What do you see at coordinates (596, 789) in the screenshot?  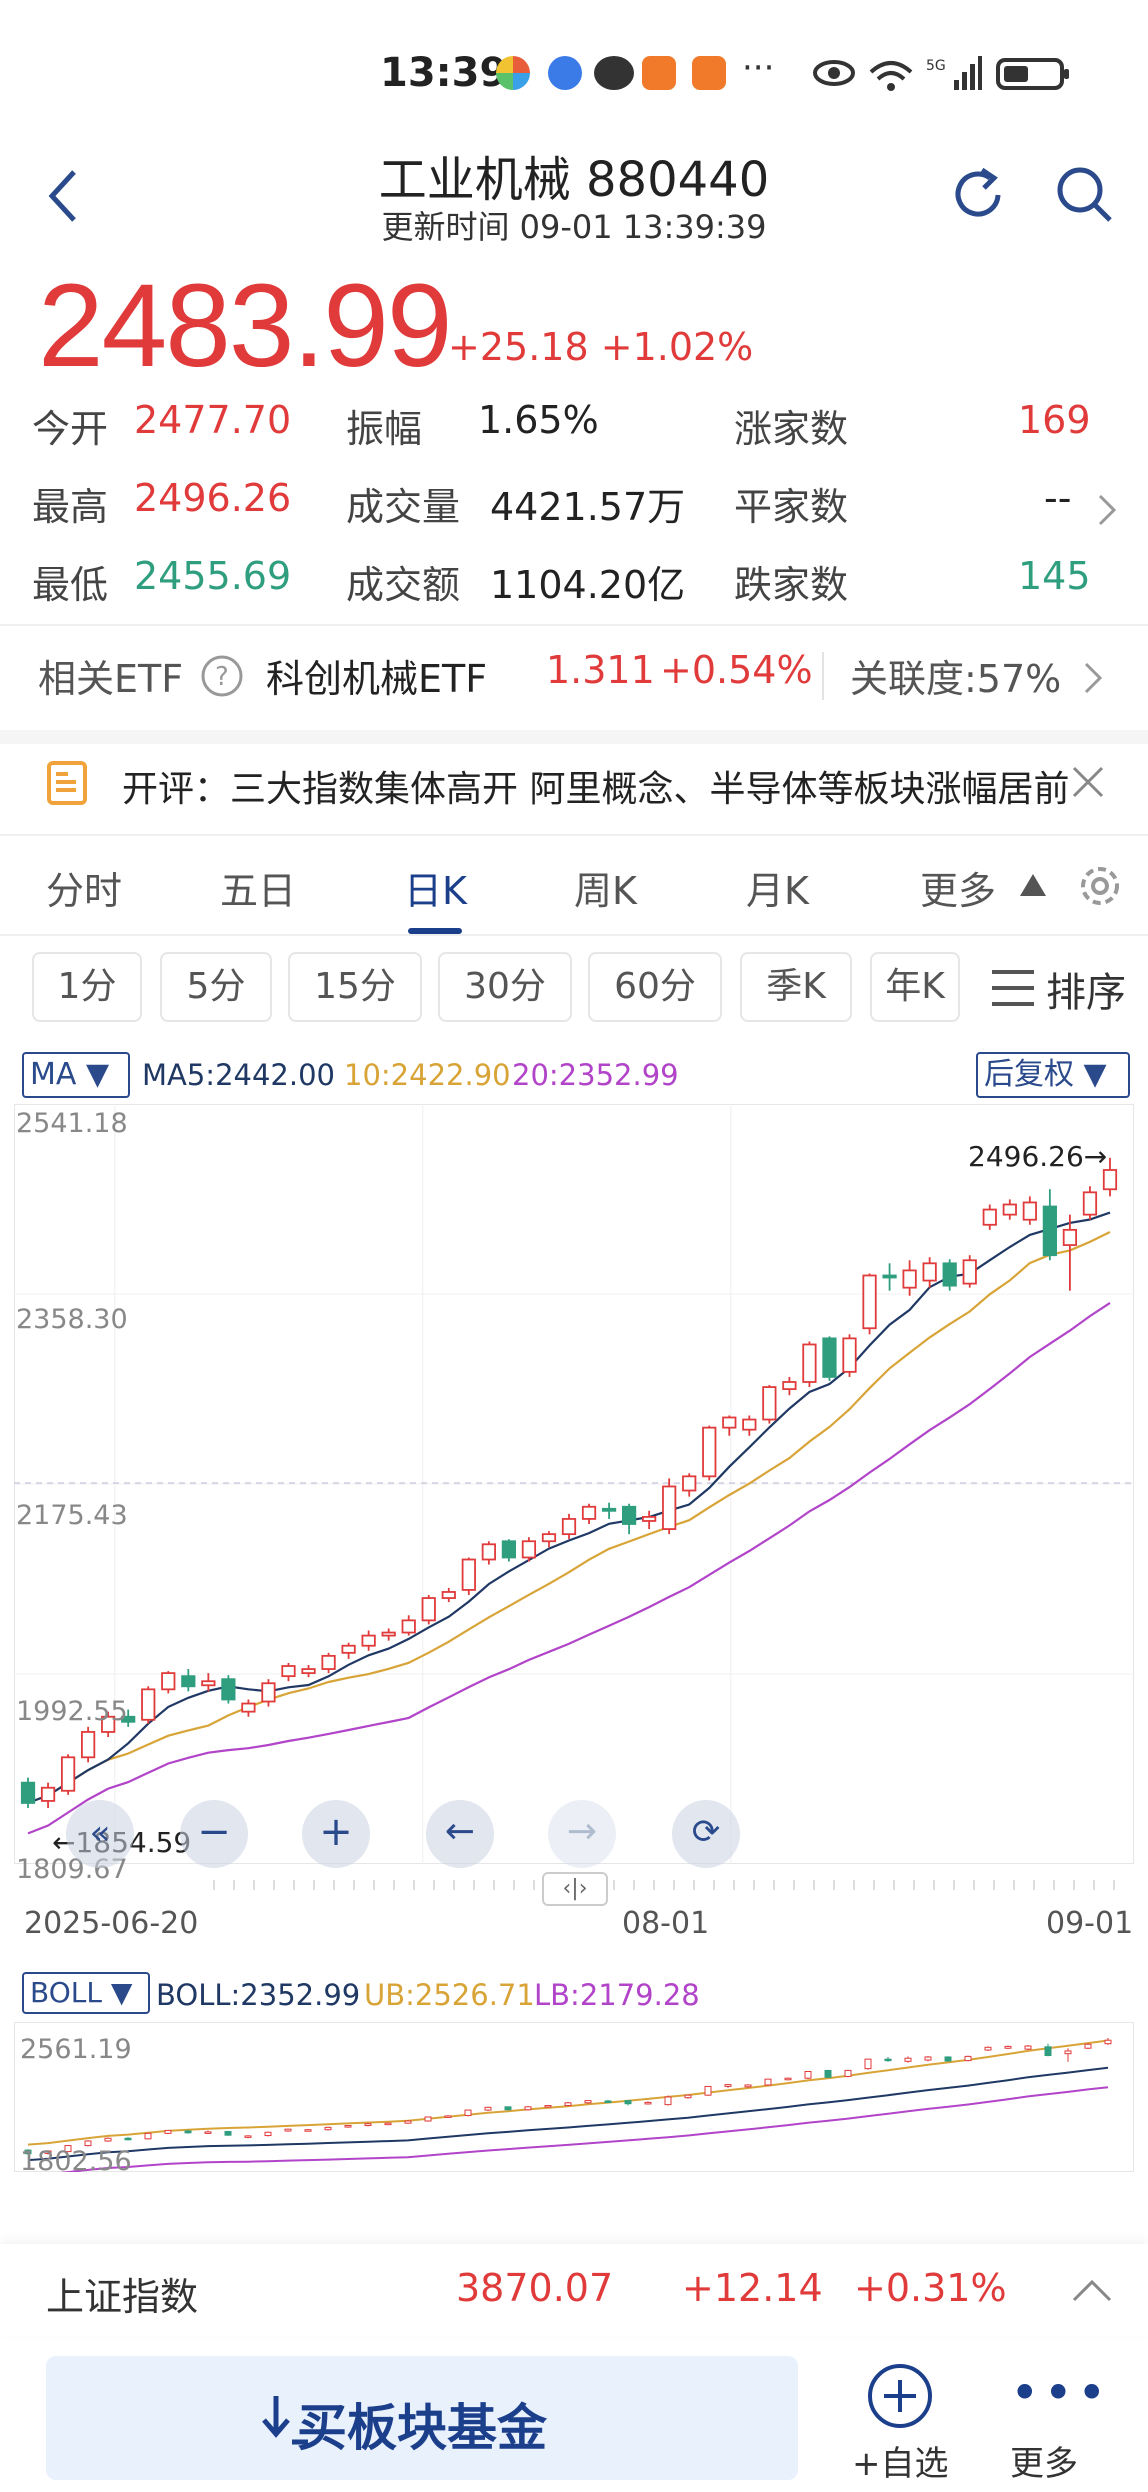 I see `news-headline: 开评：三大指数集体高开 阿里概念、半导体等板块涨幅居前` at bounding box center [596, 789].